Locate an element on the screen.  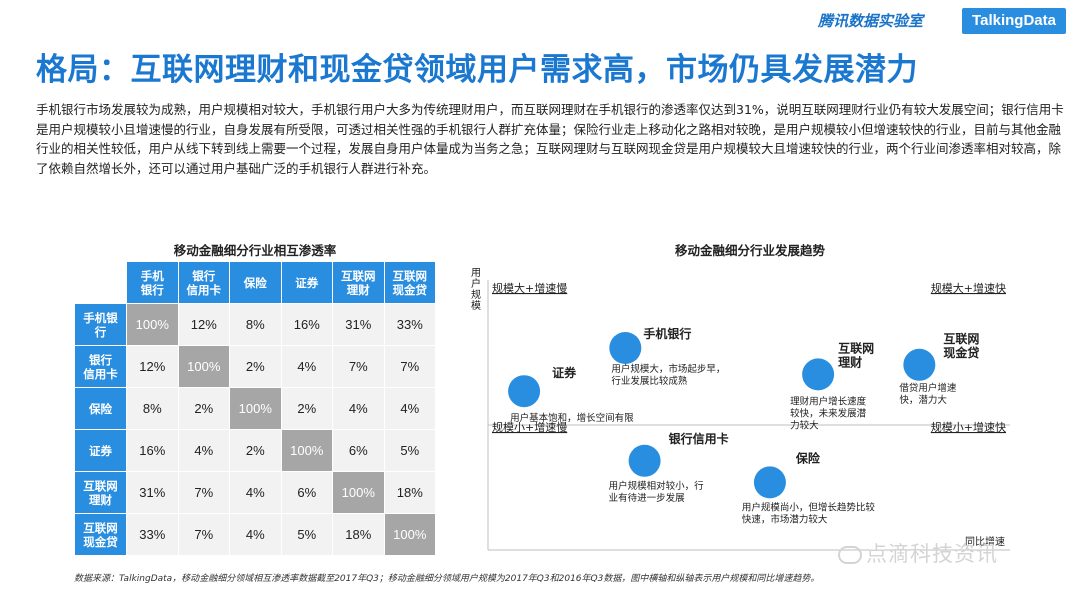
point-note: 用户规模相对较小，行业有待进一步发展 is located at coordinates (657, 492).